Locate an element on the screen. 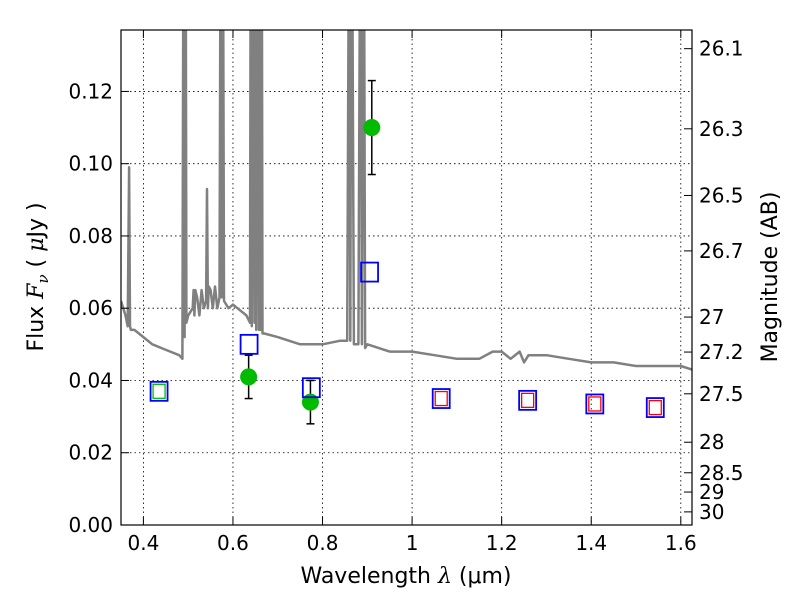  y-tick-label: 0.06 is located at coordinates (90, 308).